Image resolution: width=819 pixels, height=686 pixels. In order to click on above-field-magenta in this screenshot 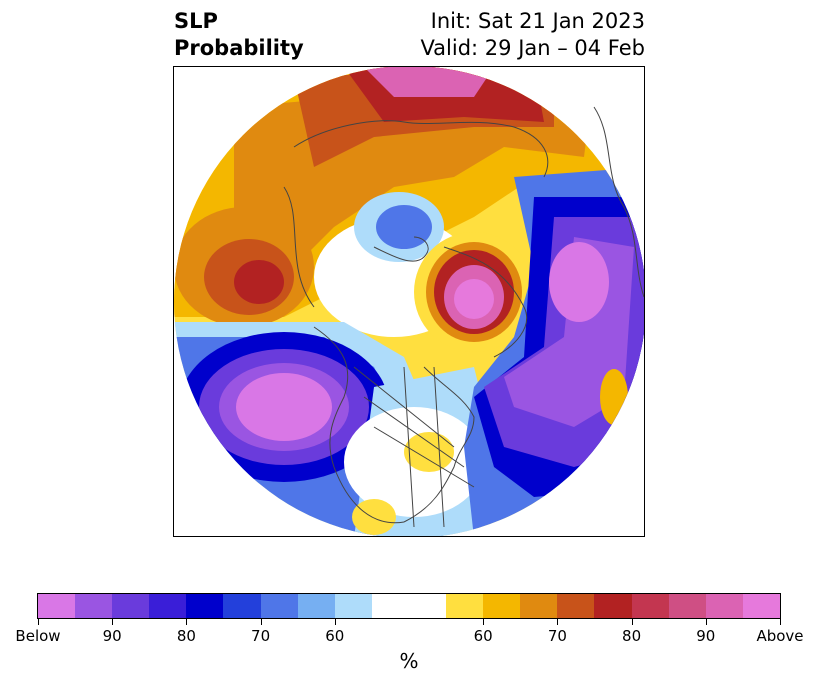, I will do `click(429, 82)`.